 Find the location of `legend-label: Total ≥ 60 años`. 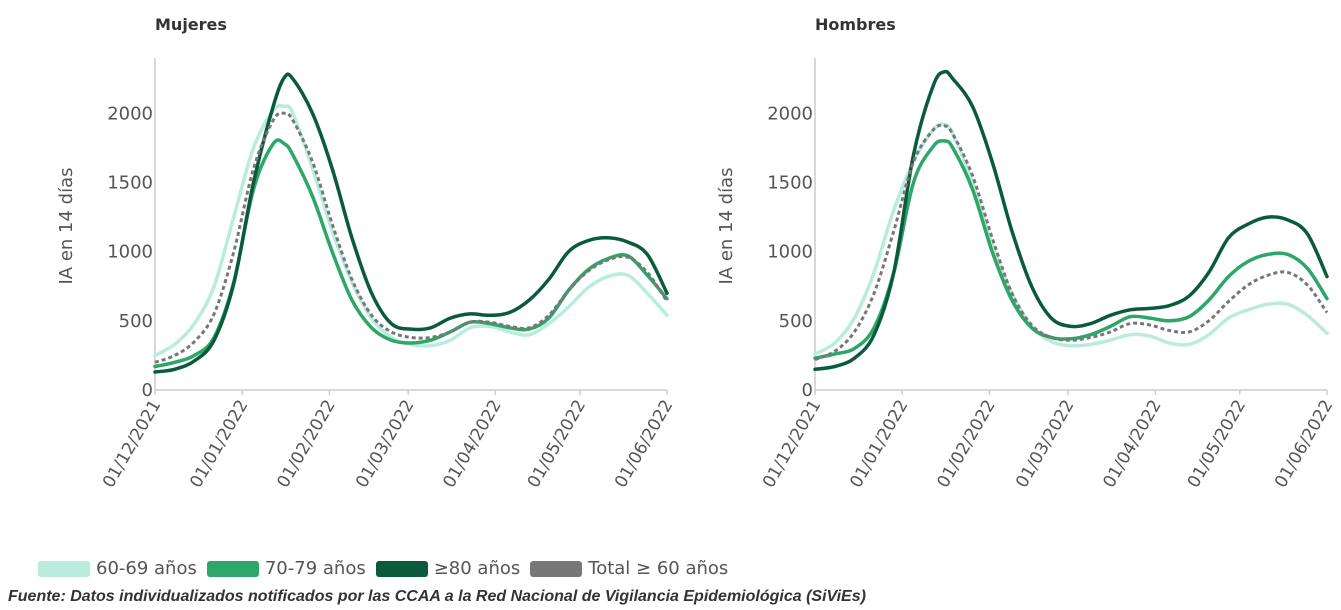

legend-label: Total ≥ 60 años is located at coordinates (658, 568).